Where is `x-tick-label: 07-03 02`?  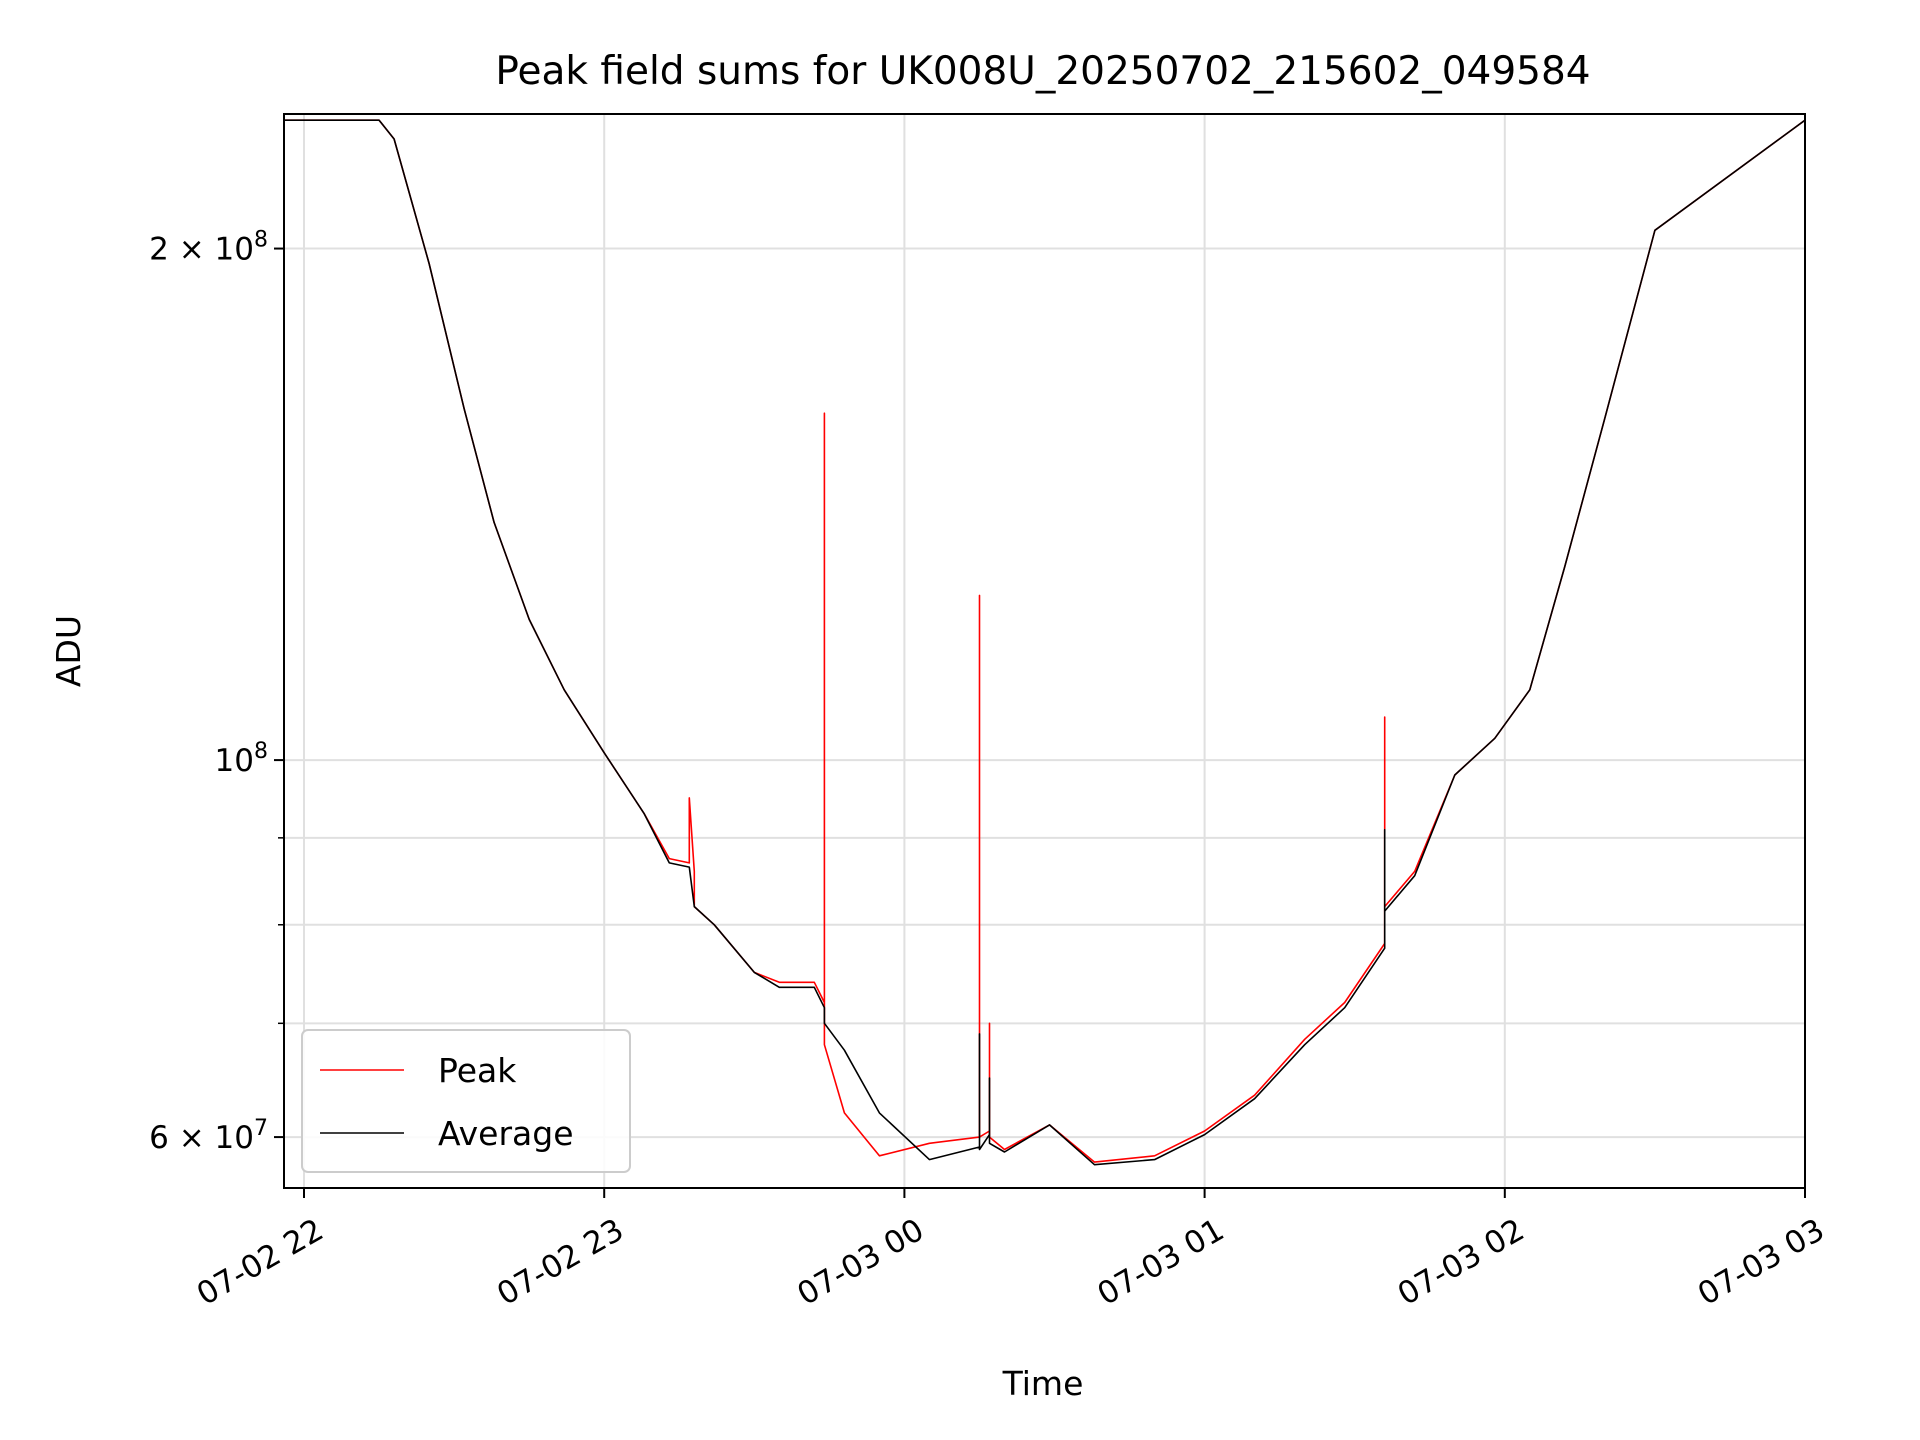
x-tick-label: 07-03 02 is located at coordinates (1461, 1262).